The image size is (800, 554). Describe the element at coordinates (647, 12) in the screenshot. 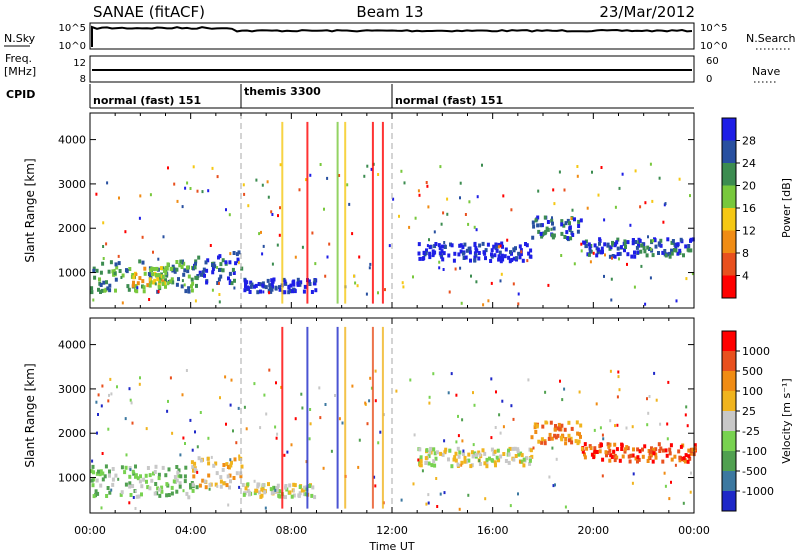

I see `date-title: 23/Mar/2012` at that location.